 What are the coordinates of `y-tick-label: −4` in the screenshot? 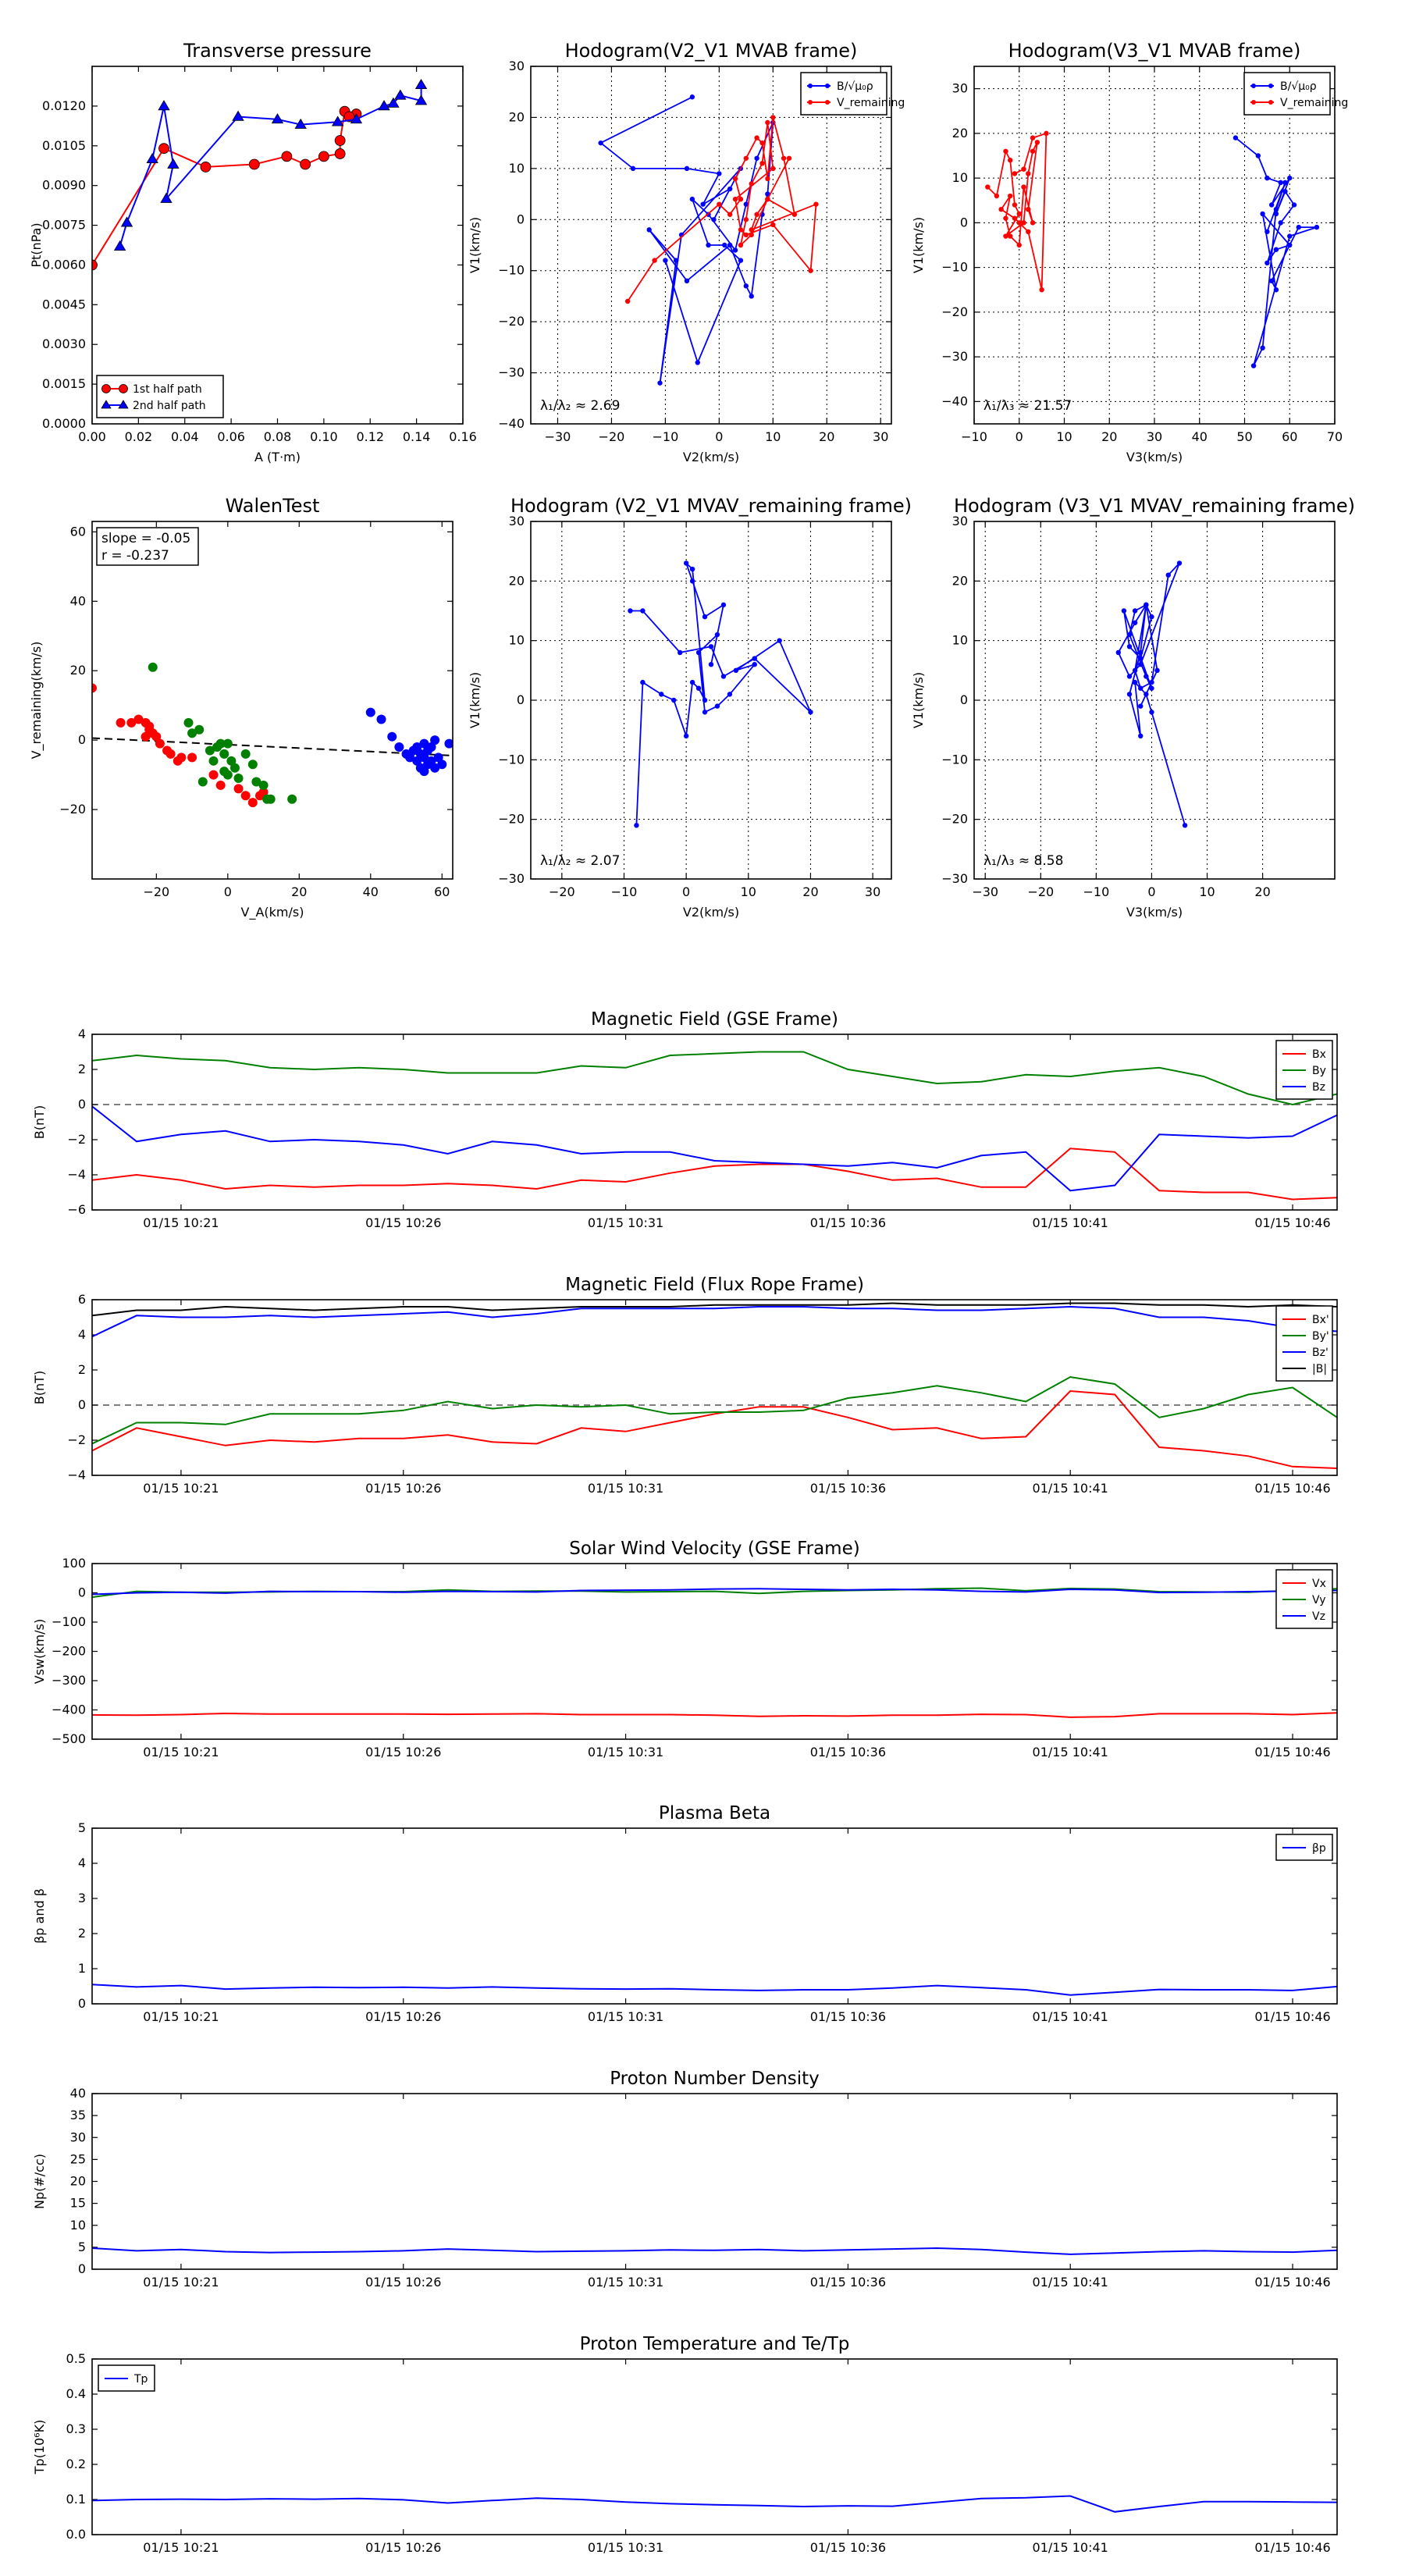 It's located at (76, 1475).